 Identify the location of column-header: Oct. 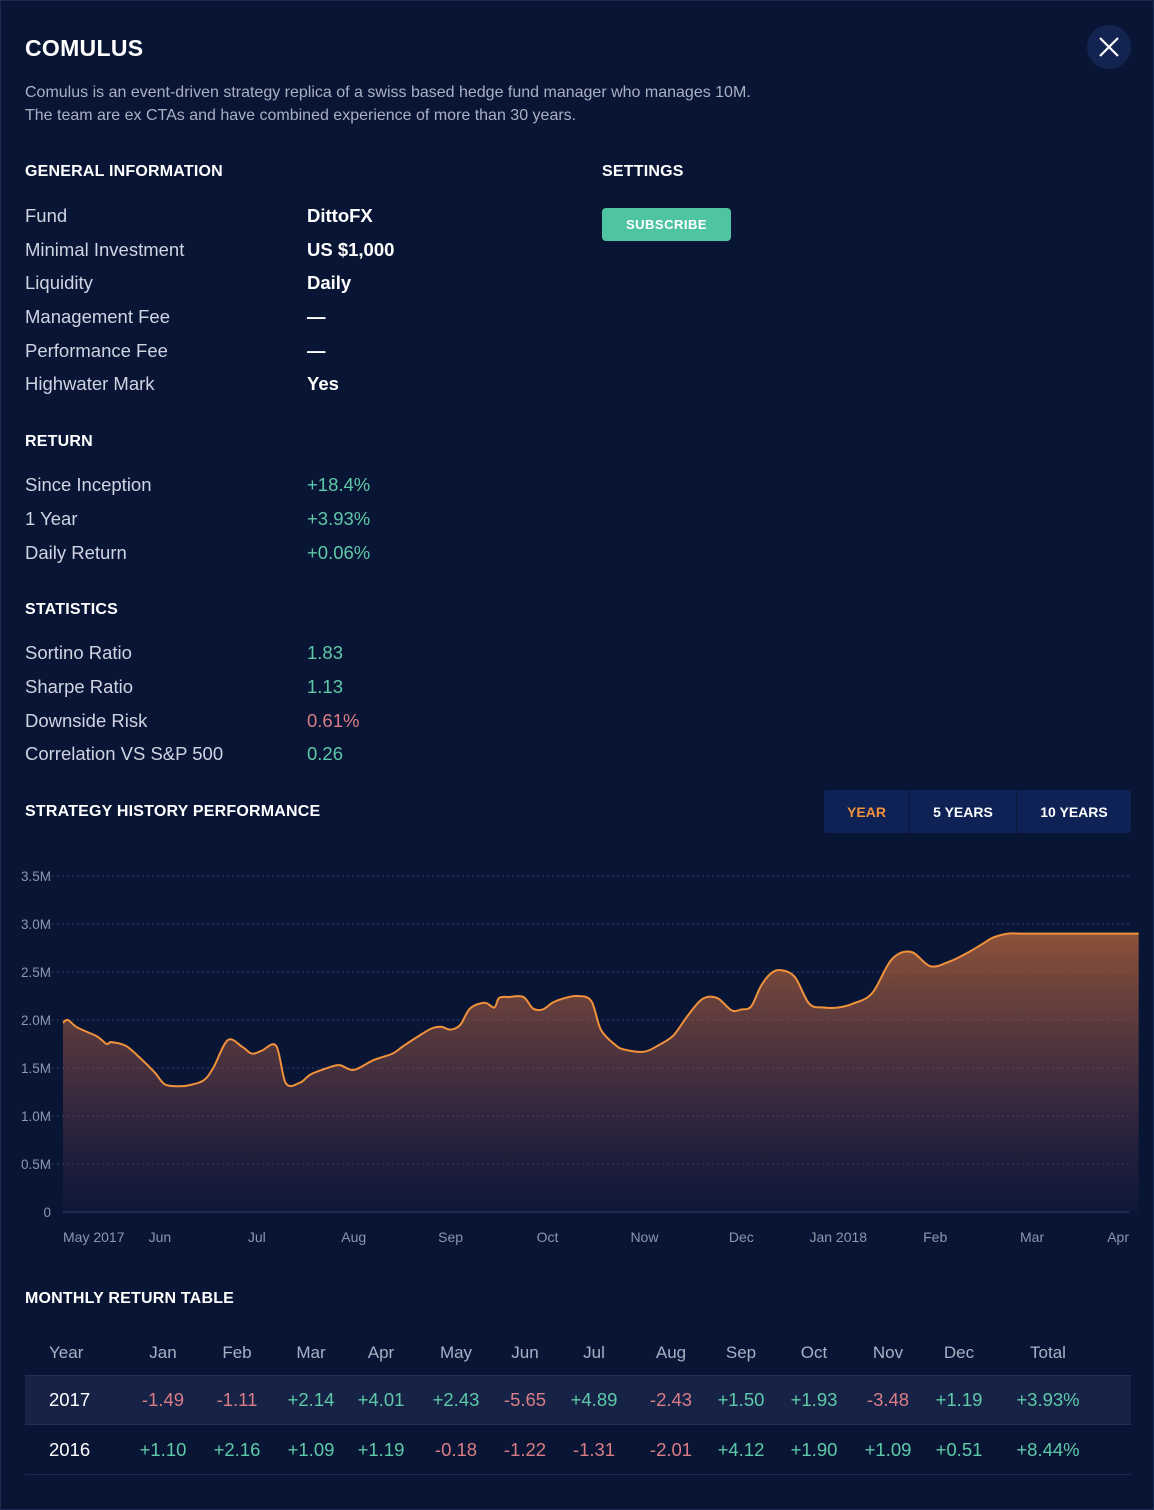
(814, 1352).